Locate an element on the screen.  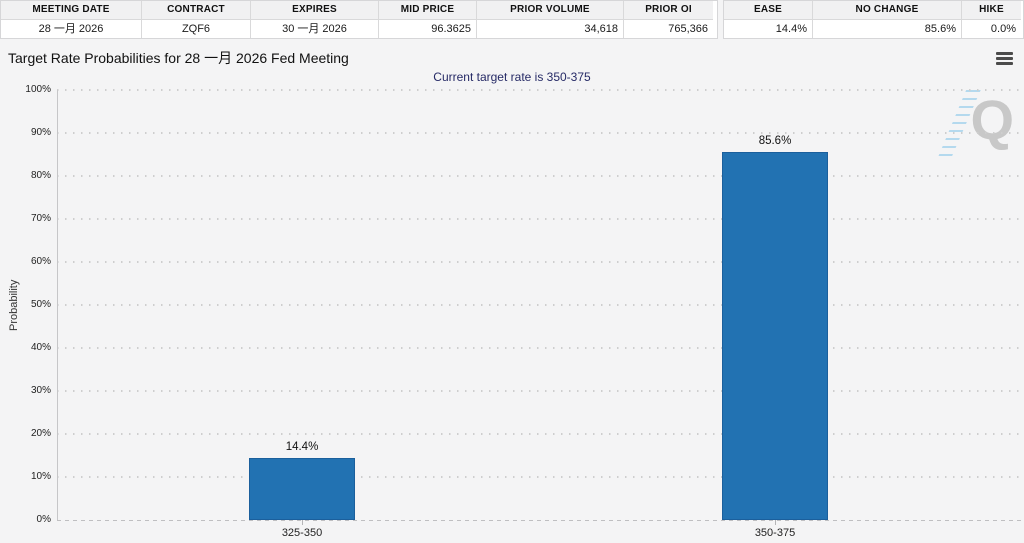
header-cell-prior-volume: PRIOR VOLUME is located at coordinates (550, 10).